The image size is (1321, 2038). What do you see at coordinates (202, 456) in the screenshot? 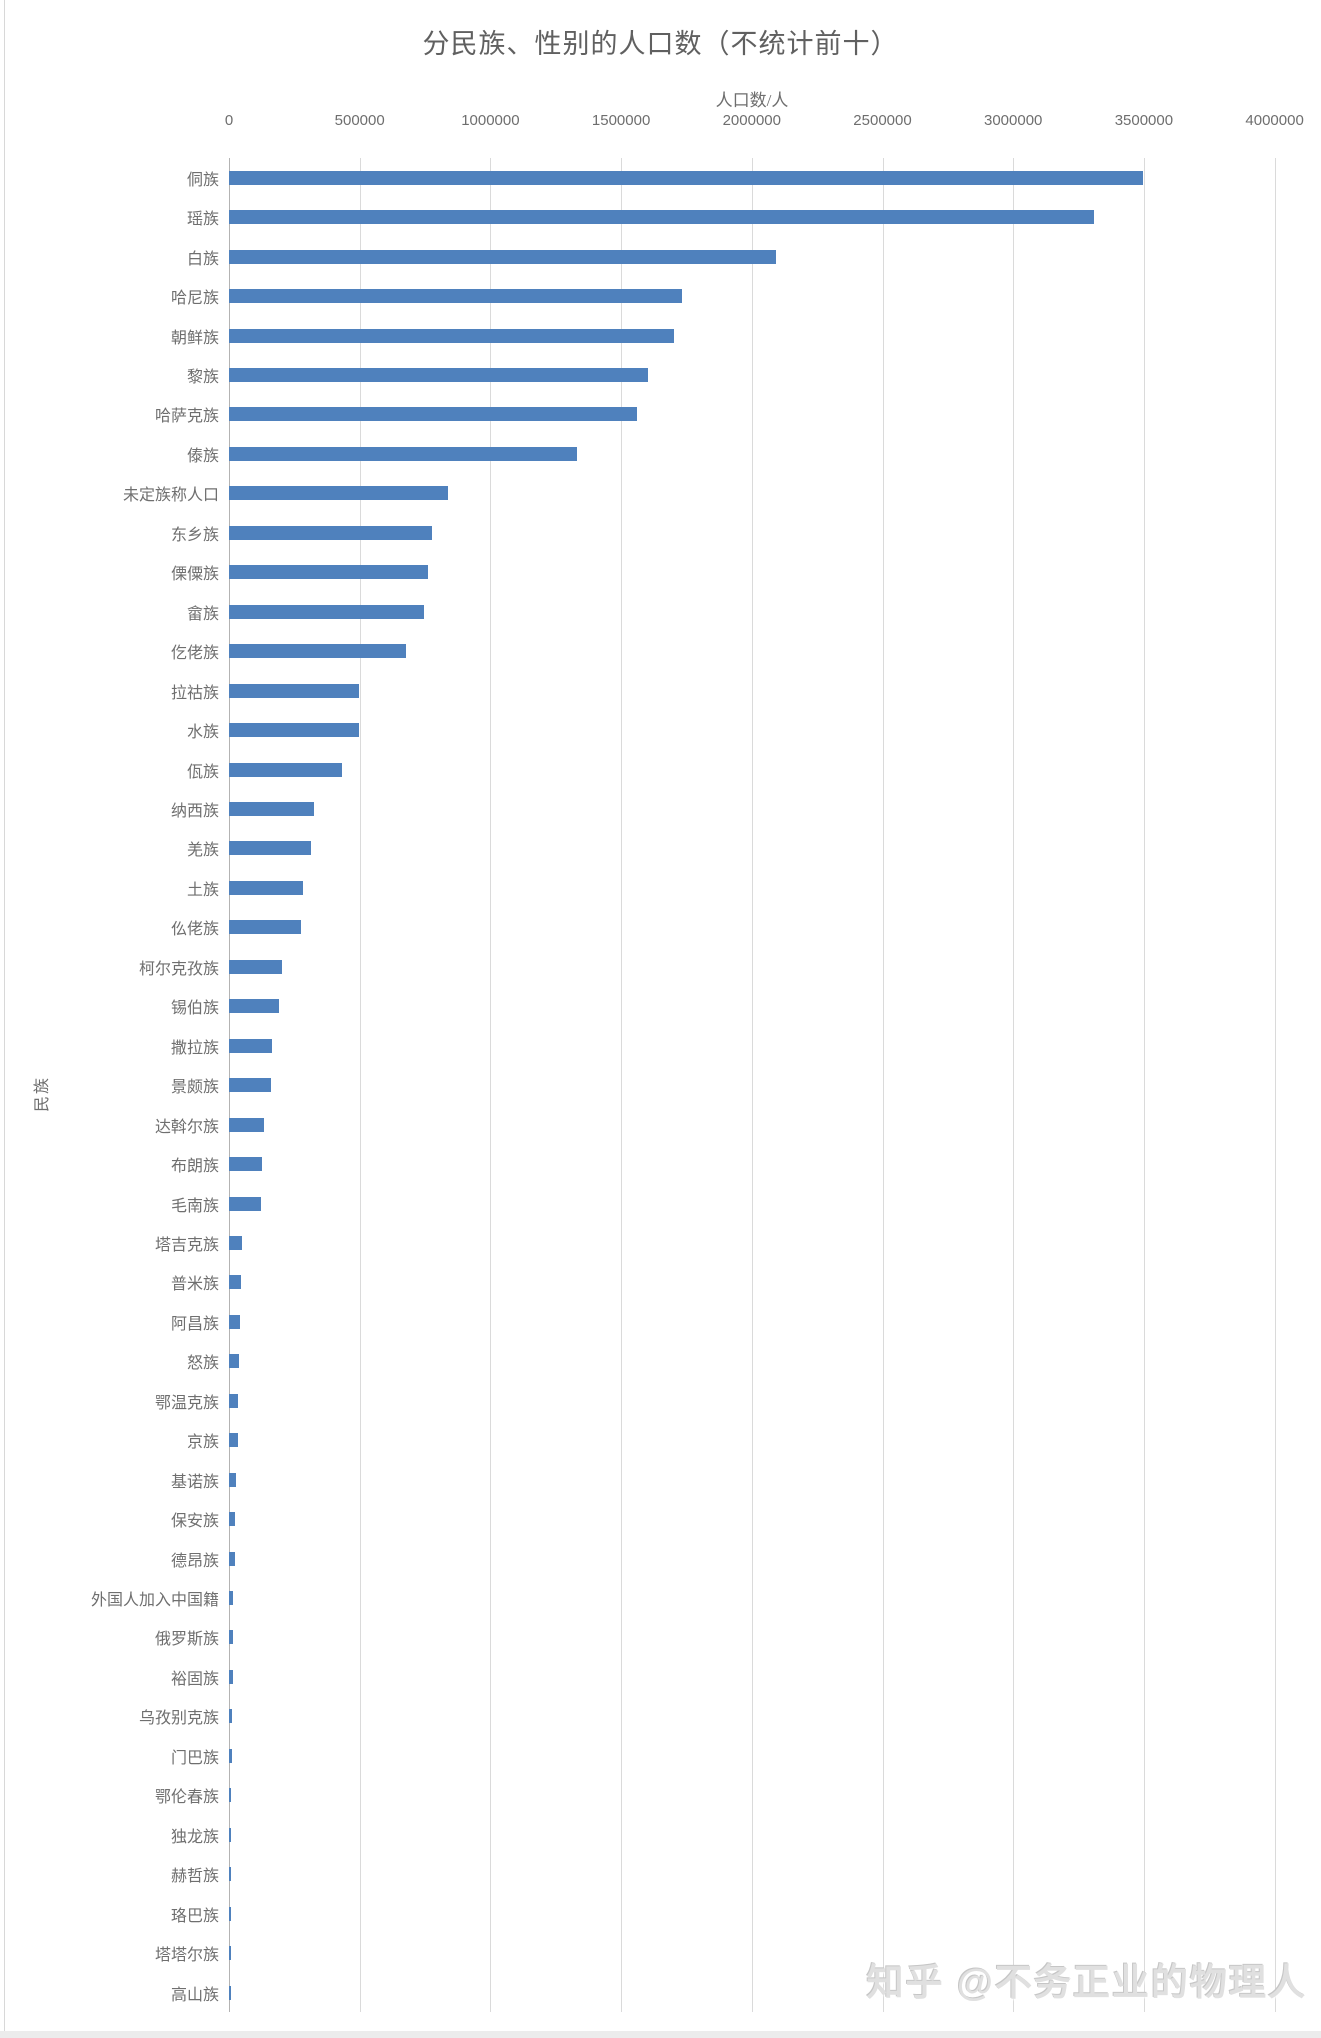
I see `category-label: 傣族` at bounding box center [202, 456].